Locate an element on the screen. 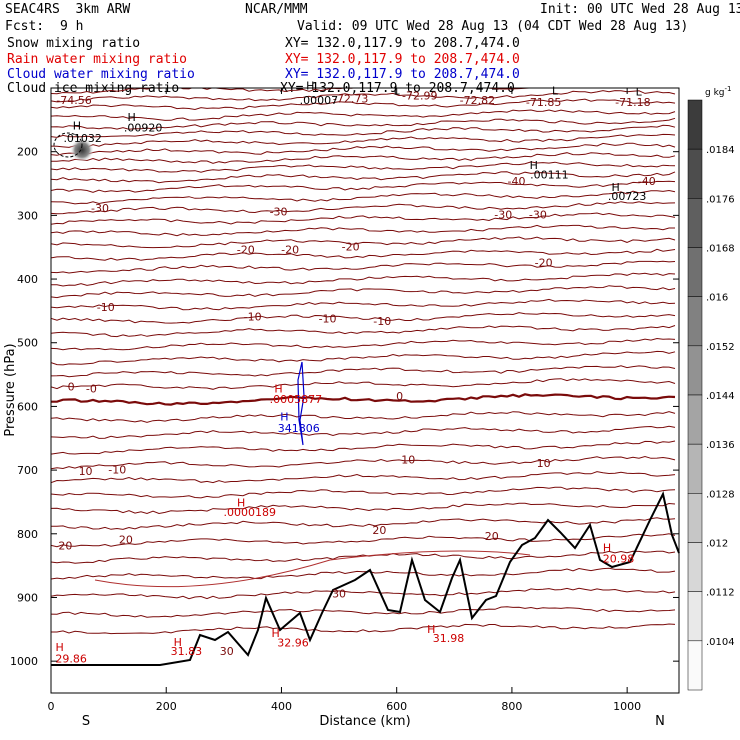 The width and height of the screenshot is (740, 740). cloud-water-contour is located at coordinates (301, 403).